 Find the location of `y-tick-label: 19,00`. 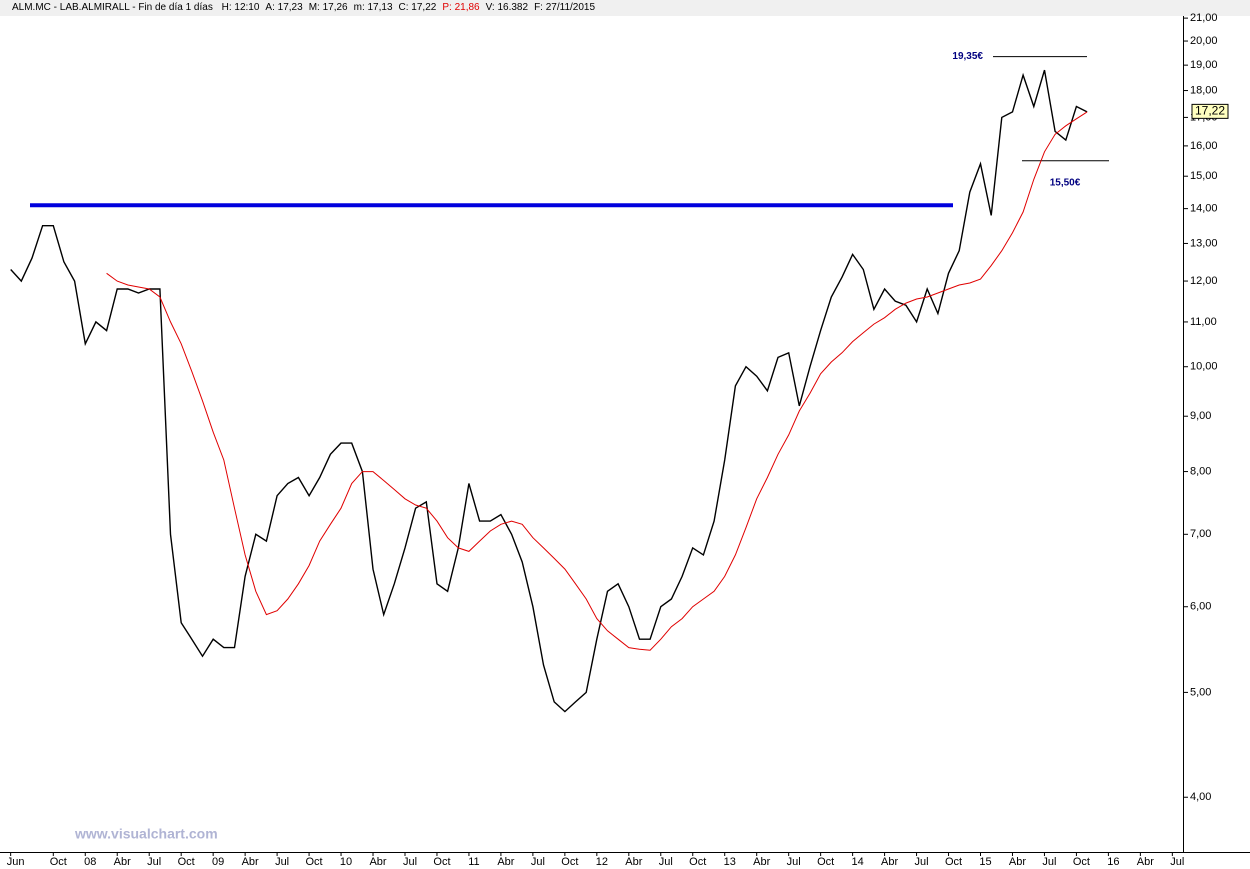

y-tick-label: 19,00 is located at coordinates (1204, 65).